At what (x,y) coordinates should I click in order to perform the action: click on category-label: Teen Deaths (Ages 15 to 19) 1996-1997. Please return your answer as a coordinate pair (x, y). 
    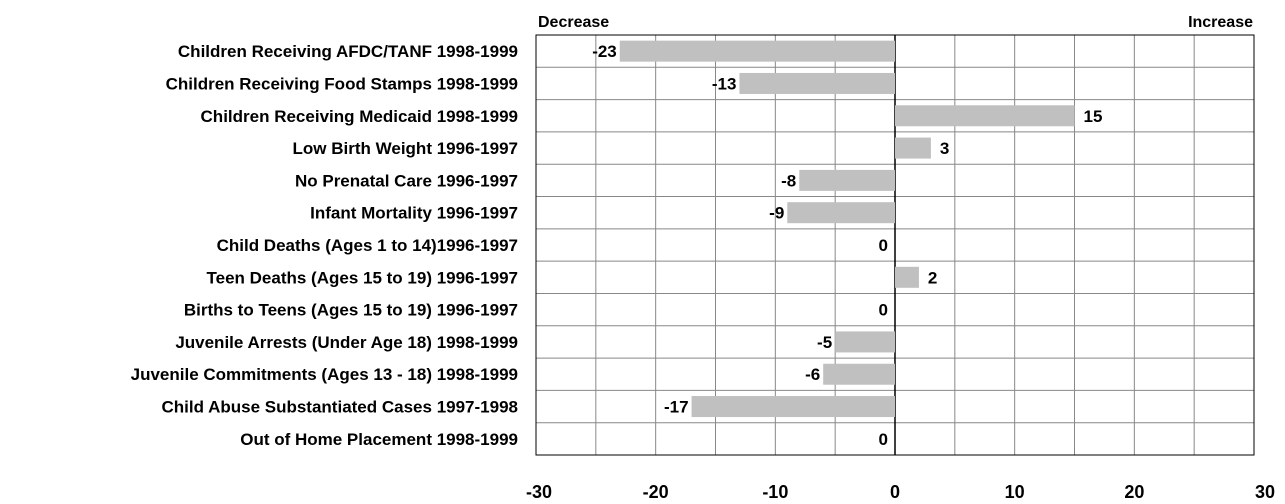
    Looking at the image, I should click on (363, 277).